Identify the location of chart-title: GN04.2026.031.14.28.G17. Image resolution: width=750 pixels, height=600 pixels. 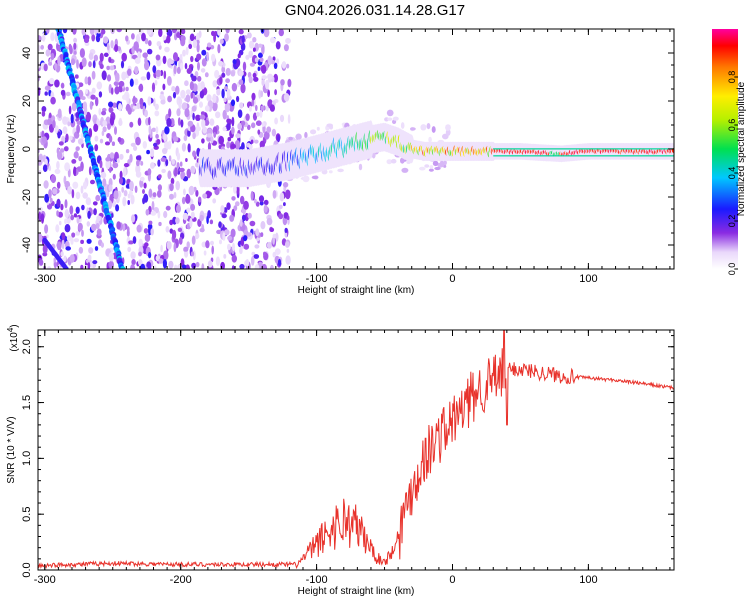
(375, 10).